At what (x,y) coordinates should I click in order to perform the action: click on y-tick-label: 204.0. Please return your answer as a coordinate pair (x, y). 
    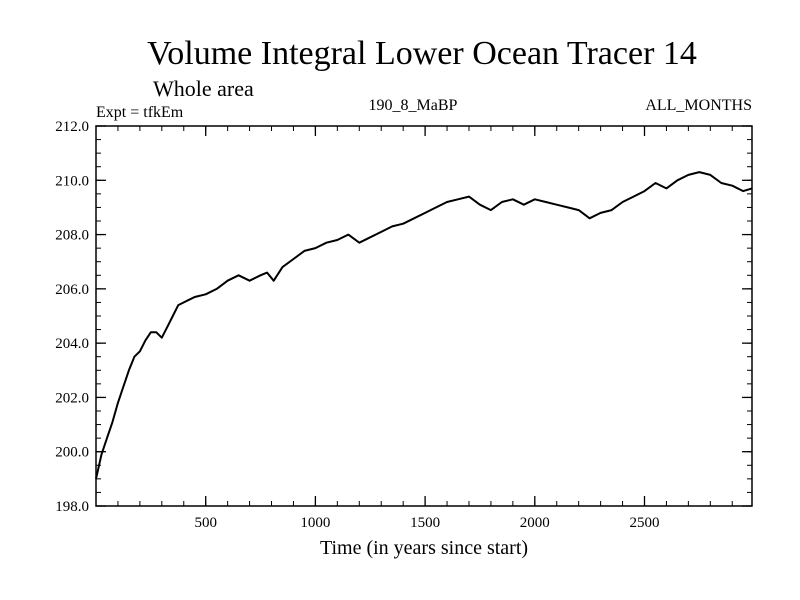
    Looking at the image, I should click on (72, 344).